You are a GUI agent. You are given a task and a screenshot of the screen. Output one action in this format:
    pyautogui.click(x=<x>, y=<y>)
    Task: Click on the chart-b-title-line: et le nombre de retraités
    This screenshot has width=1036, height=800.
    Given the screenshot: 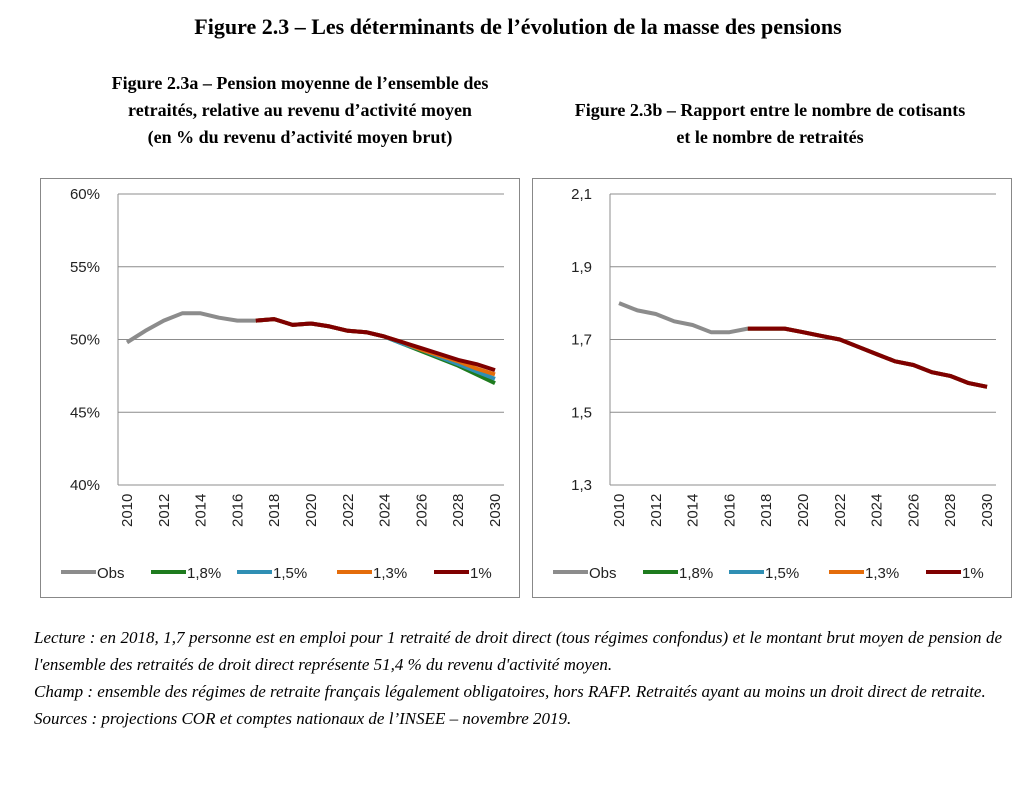 What is the action you would take?
    pyautogui.click(x=770, y=137)
    